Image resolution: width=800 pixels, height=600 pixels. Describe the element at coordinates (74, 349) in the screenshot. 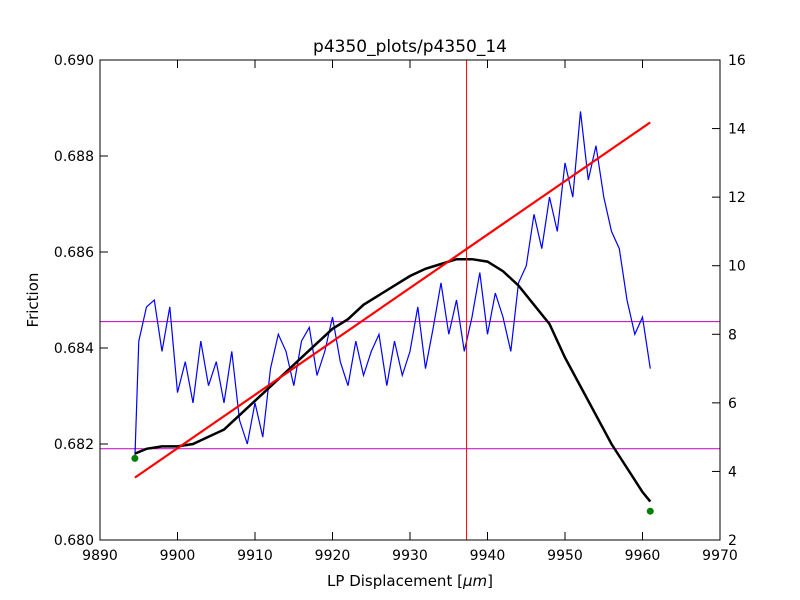

I see `y-tick-label: 0.684` at that location.